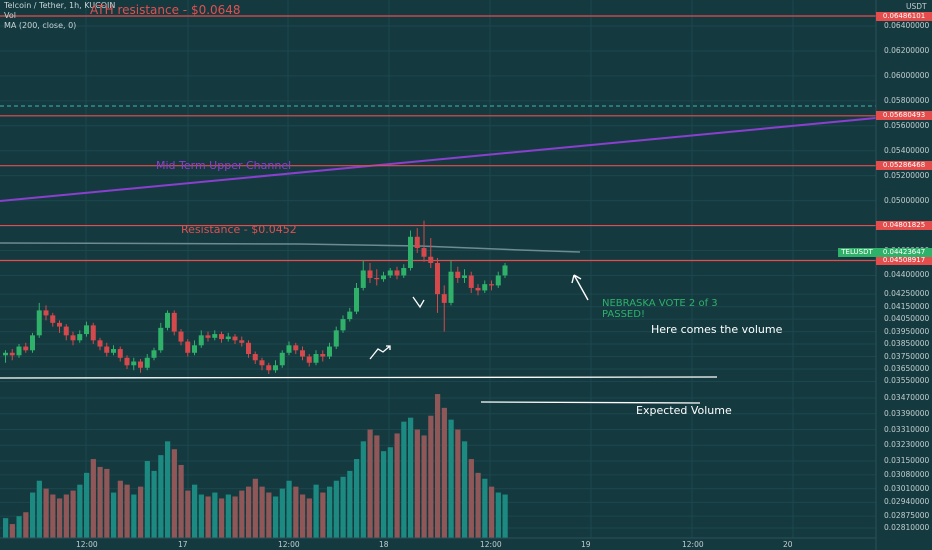 The width and height of the screenshot is (932, 550). I want to click on price-tick-label: 0.06200000, so click(907, 50).